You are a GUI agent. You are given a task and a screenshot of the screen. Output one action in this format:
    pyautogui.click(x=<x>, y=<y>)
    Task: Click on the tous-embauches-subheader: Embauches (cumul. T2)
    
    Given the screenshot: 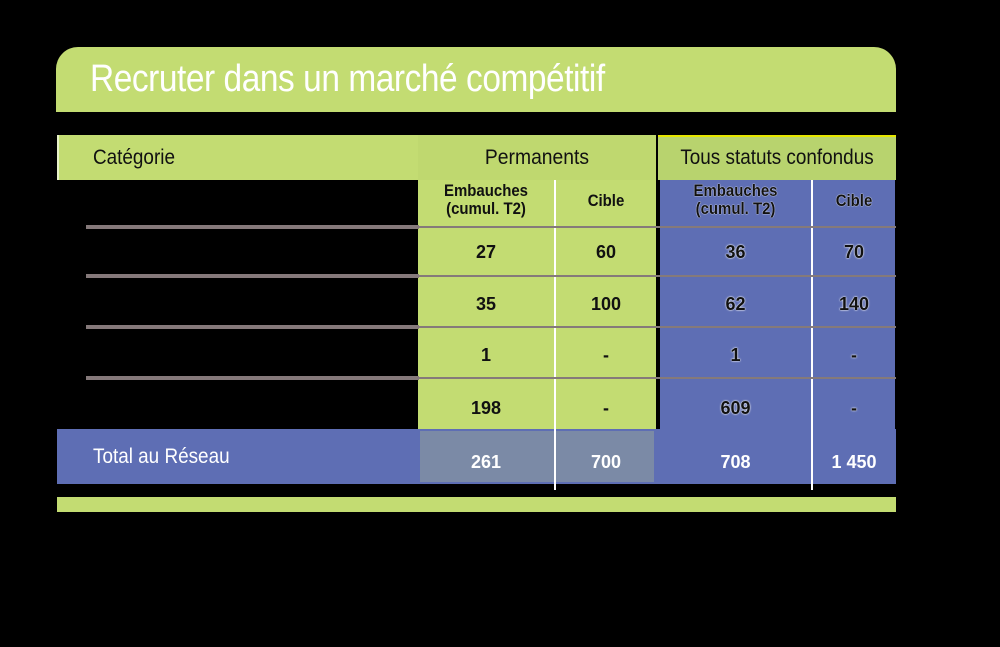 What is the action you would take?
    pyautogui.click(x=735, y=200)
    